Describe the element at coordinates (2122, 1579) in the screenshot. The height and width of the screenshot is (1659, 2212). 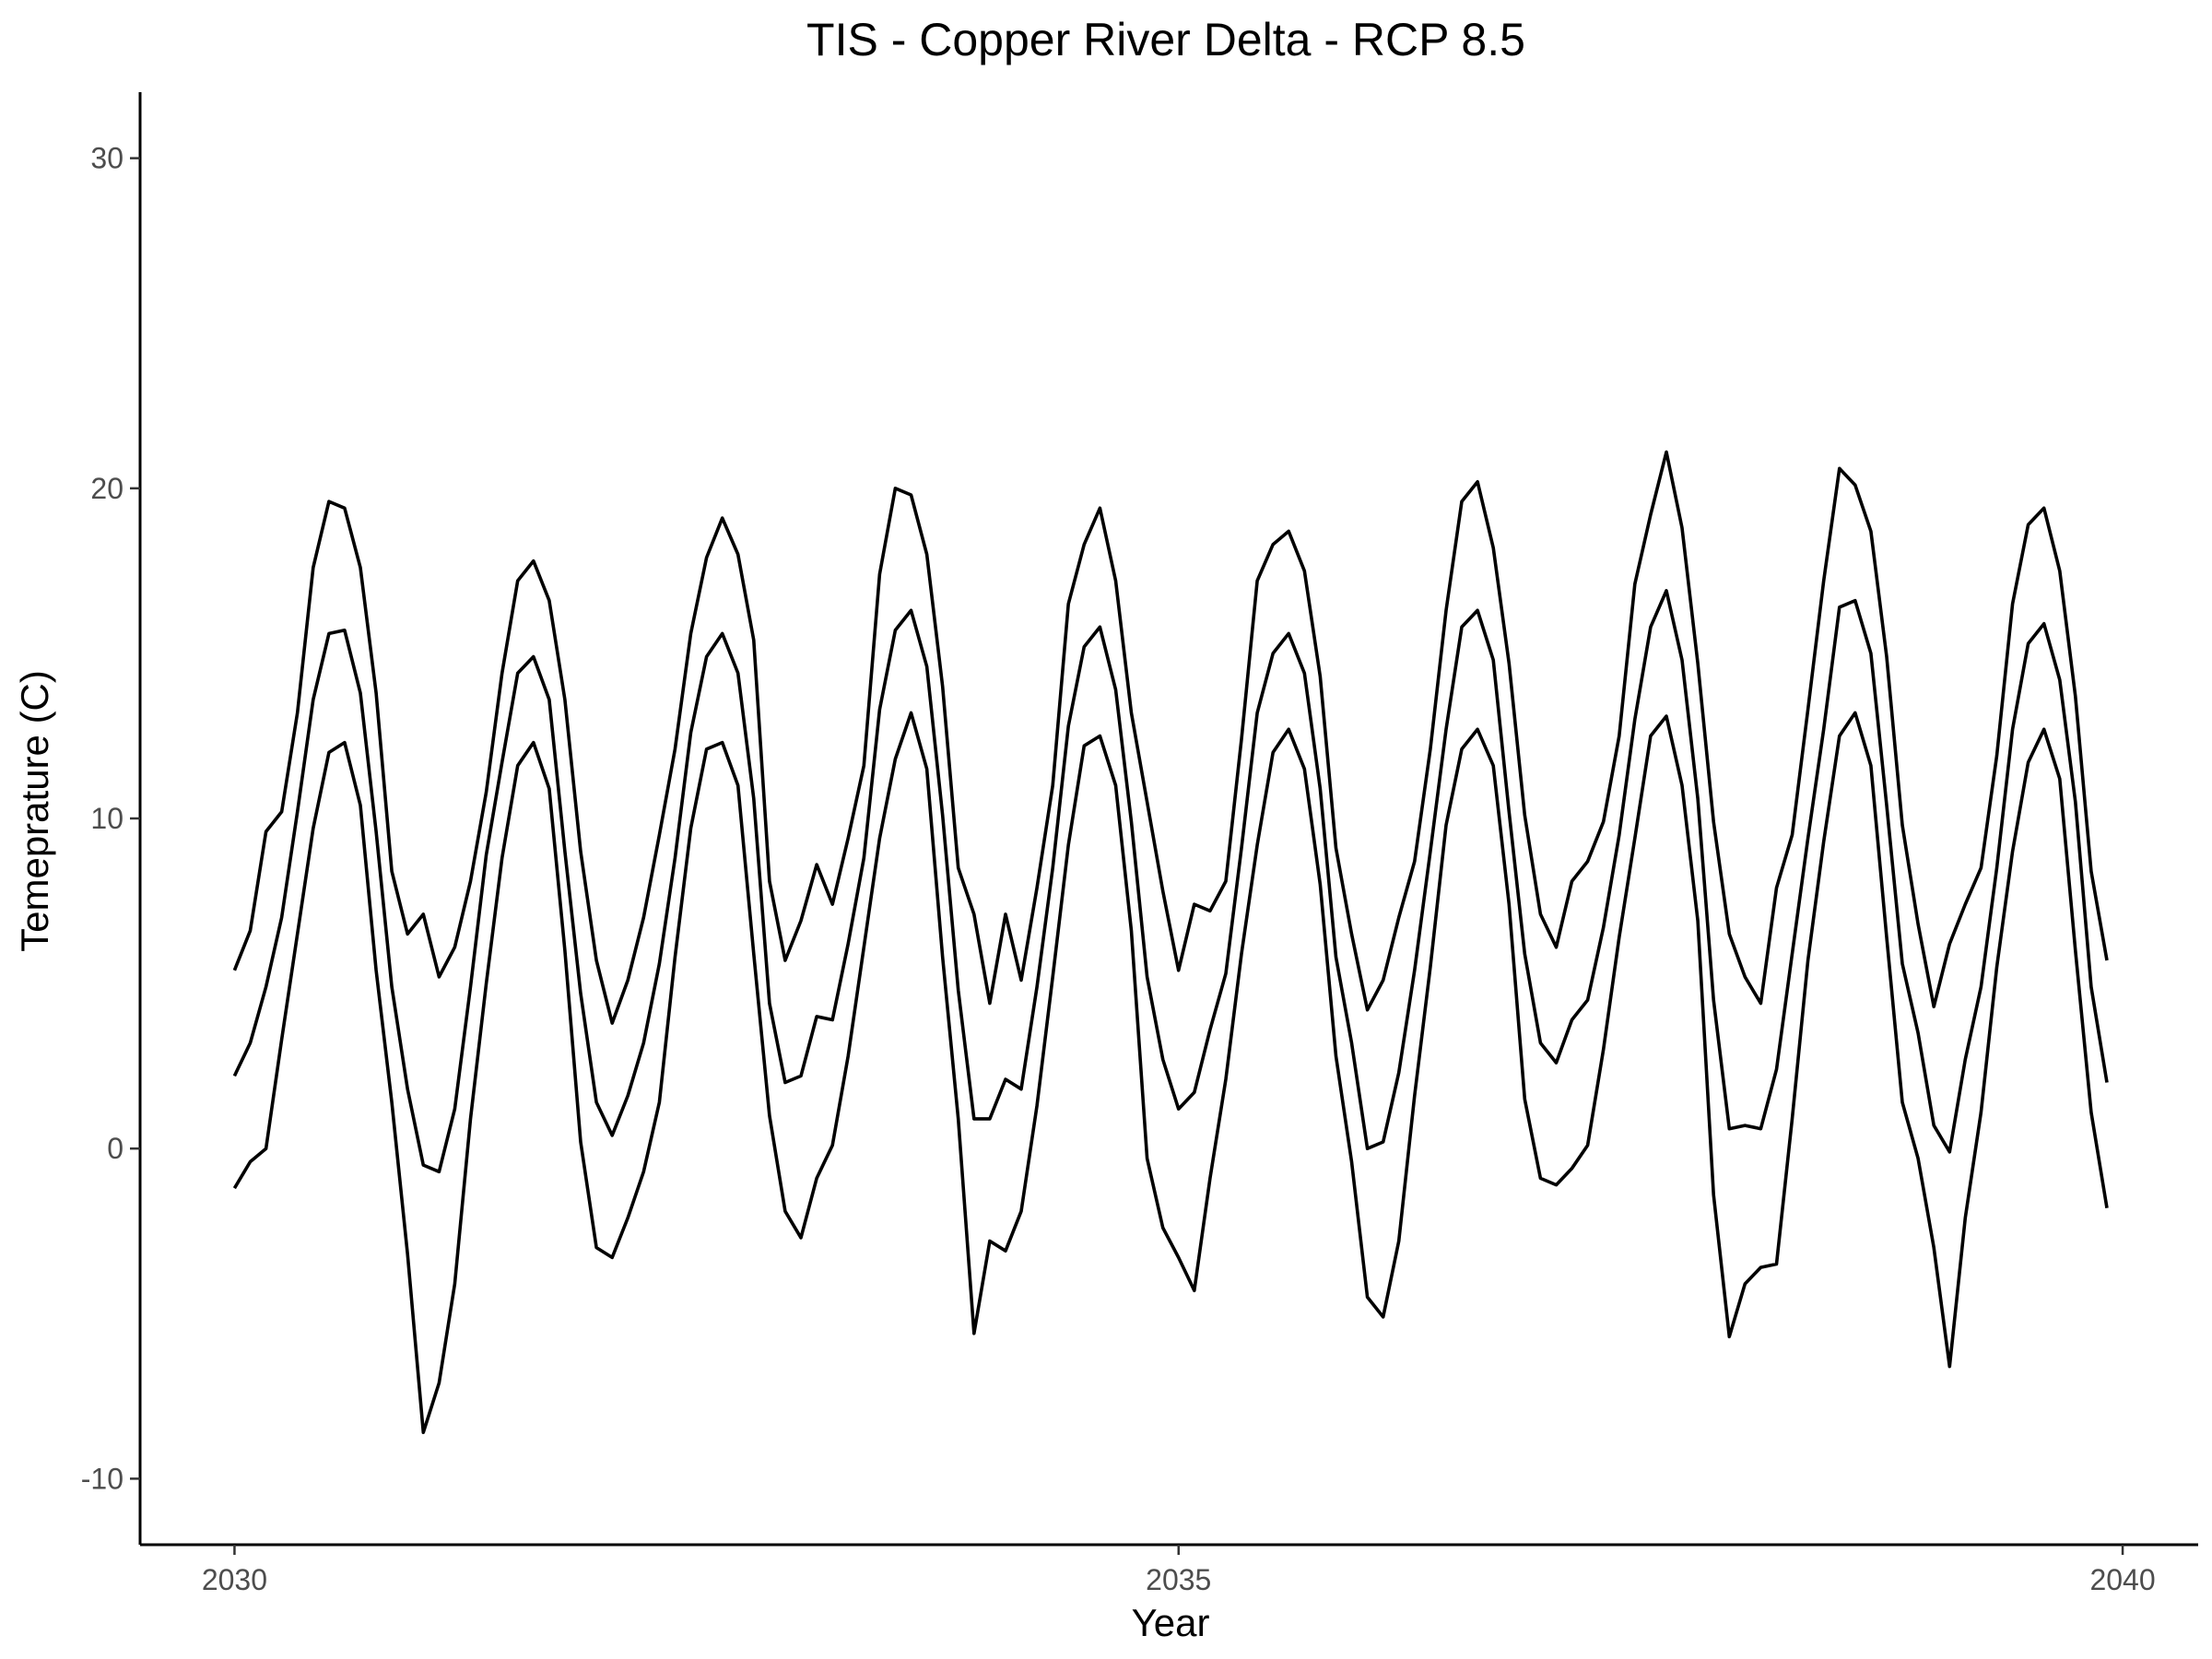
I see `x-tick-label: 2040` at that location.